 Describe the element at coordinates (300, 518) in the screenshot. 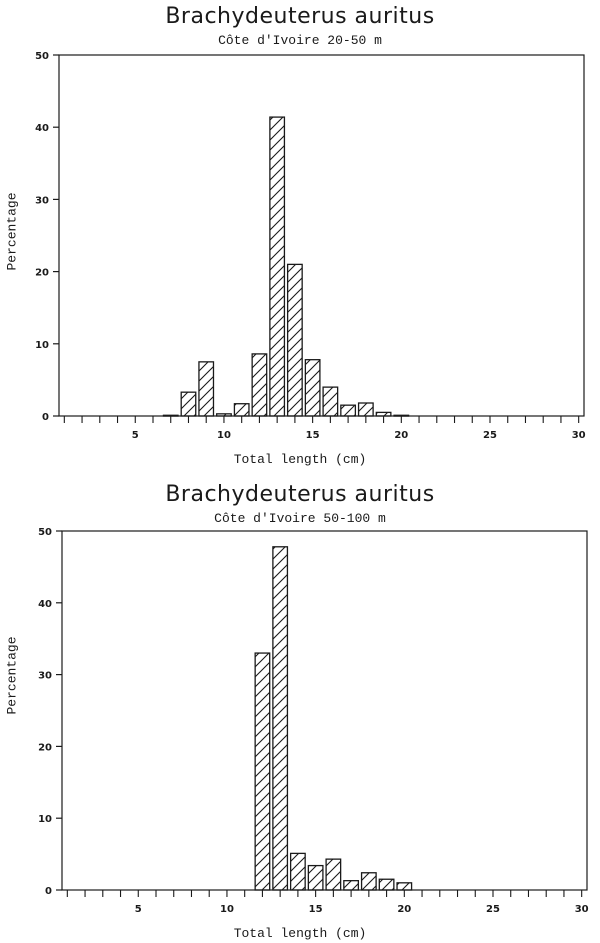

I see `chart-subtitle: Côte d'Ivoire 50-100 m` at that location.